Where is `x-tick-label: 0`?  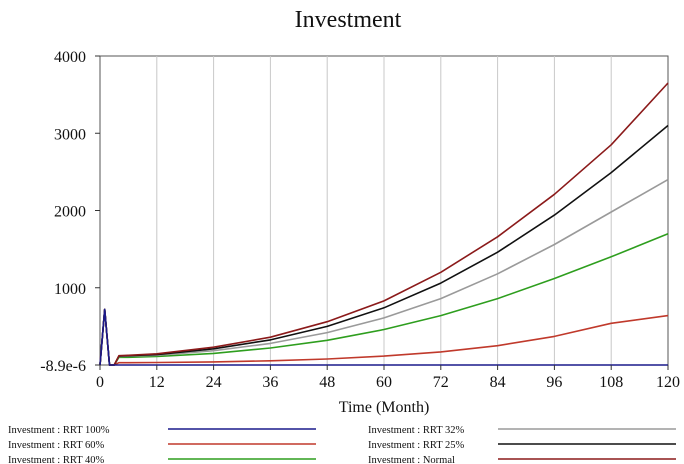 x-tick-label: 0 is located at coordinates (100, 382).